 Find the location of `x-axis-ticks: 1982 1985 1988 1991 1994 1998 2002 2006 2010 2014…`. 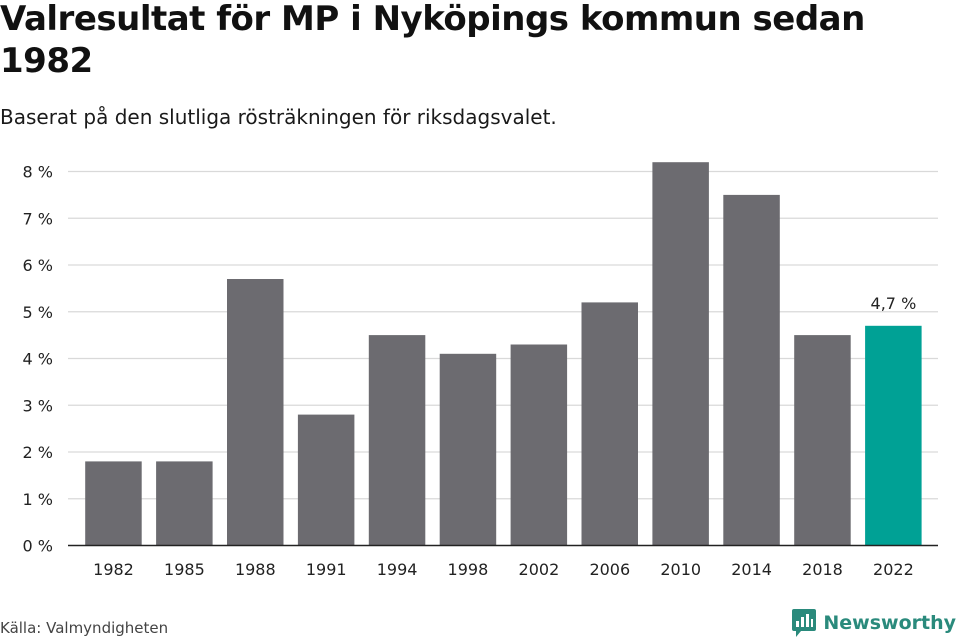

x-axis-ticks: 1982 1985 1988 1991 1994 1998 2002 2006 2010 2014… is located at coordinates (503, 569).